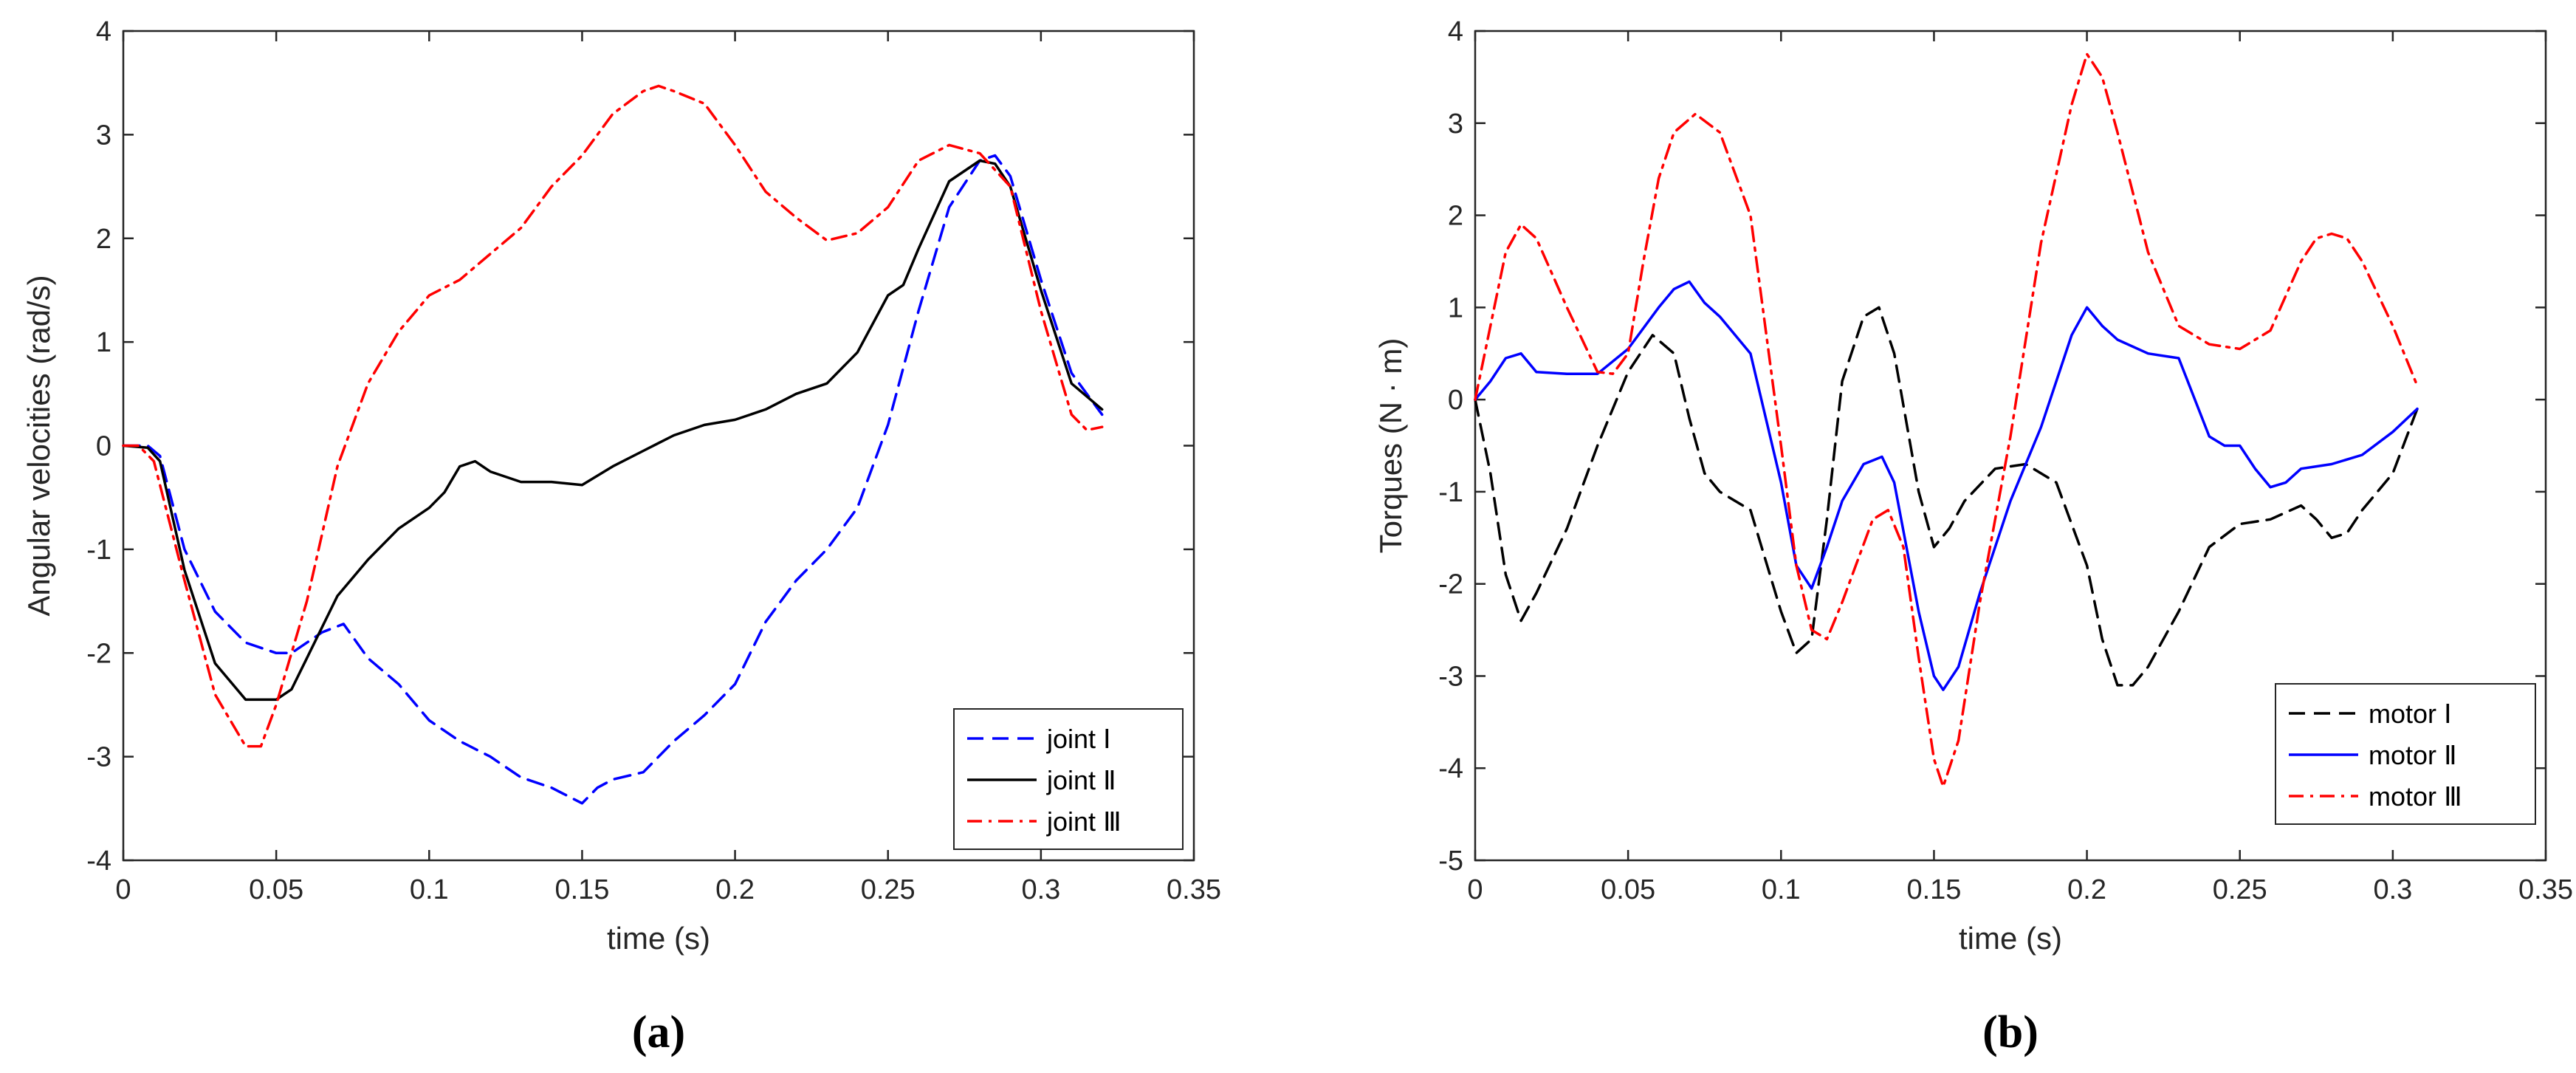  I want to click on legend-label-2: motor Ⅱ, so click(2413, 755).